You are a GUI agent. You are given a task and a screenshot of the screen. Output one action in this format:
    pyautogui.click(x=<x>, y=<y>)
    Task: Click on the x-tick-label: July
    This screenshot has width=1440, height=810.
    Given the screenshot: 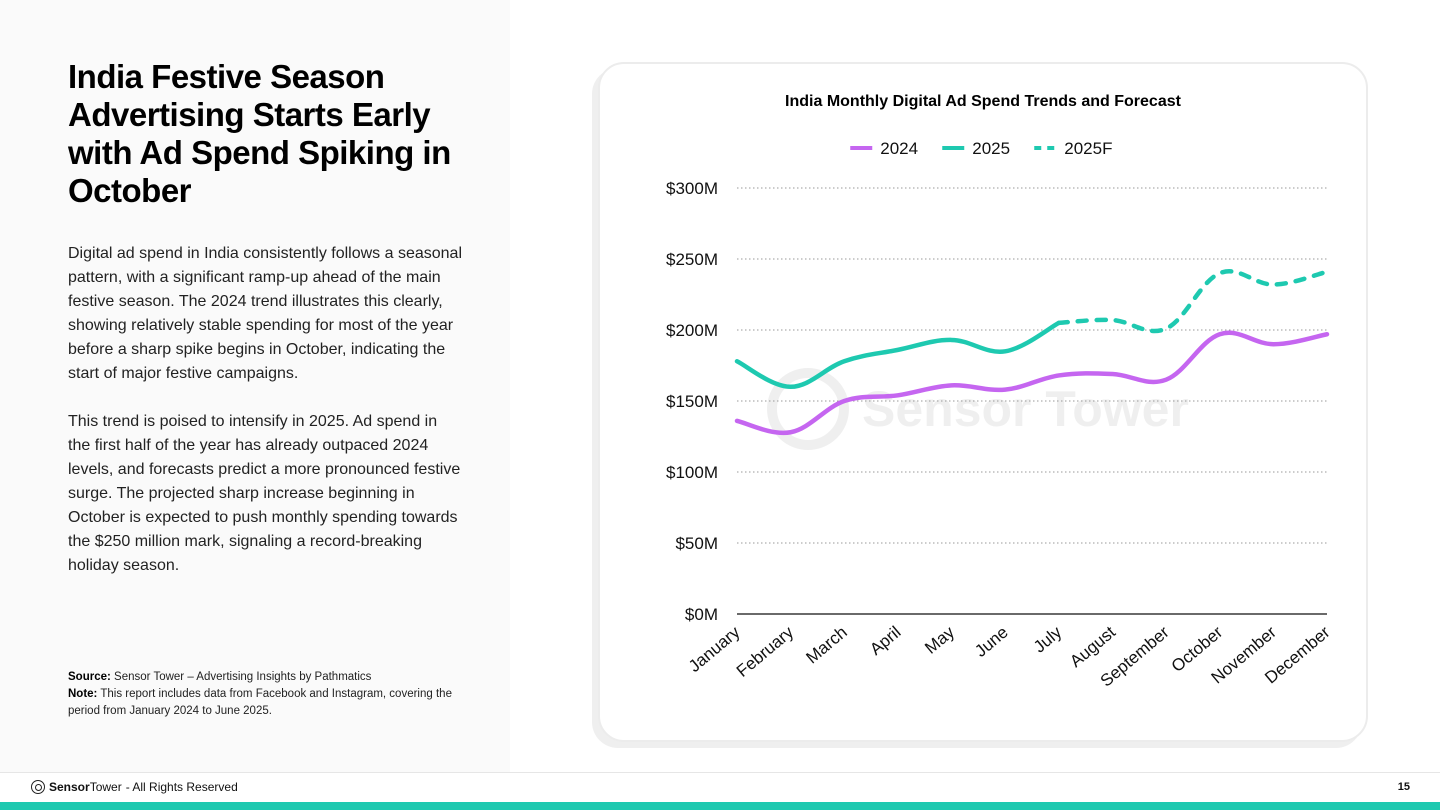 What is the action you would take?
    pyautogui.click(x=1048, y=639)
    